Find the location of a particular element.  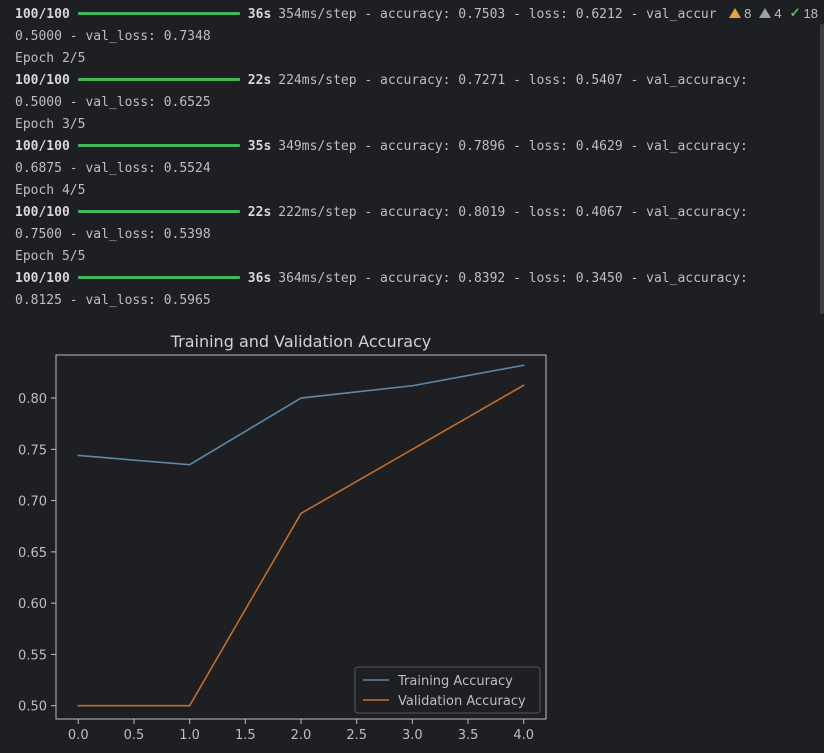

y-tick-label: 0.80 is located at coordinates (32, 399).